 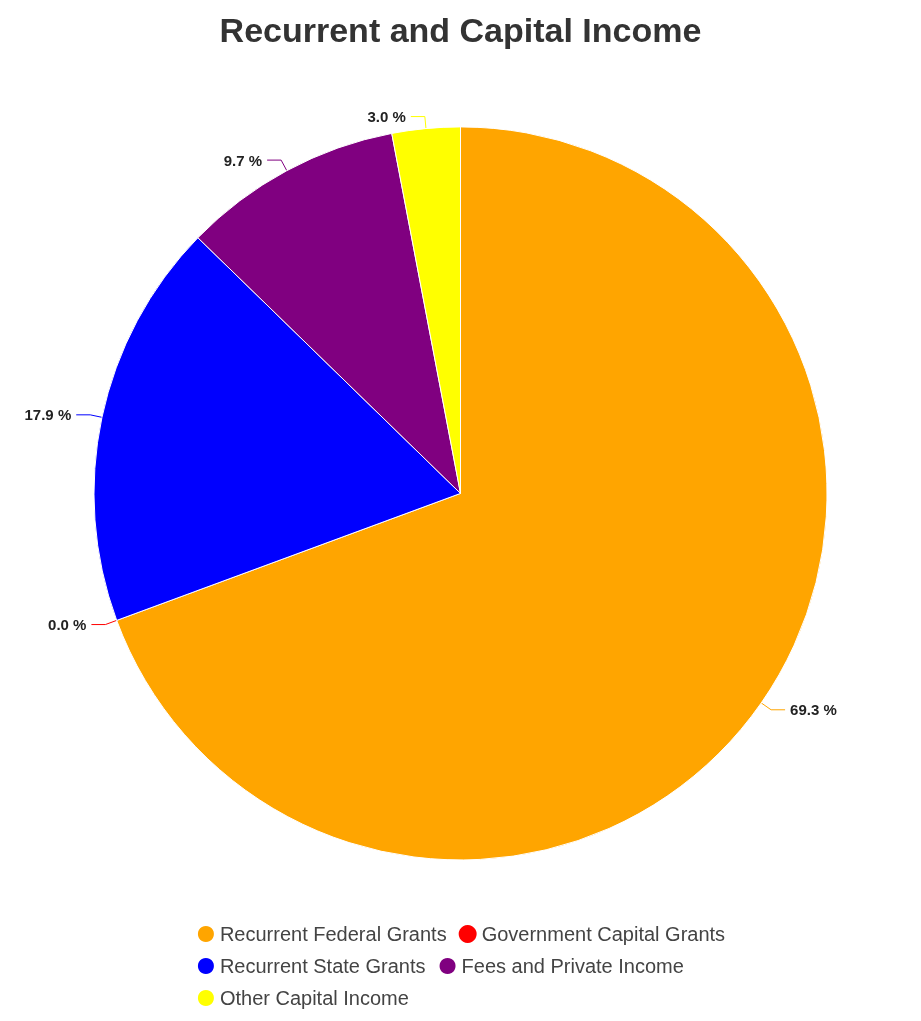 What do you see at coordinates (243, 160) in the screenshot?
I see `data-label: 9.7 %` at bounding box center [243, 160].